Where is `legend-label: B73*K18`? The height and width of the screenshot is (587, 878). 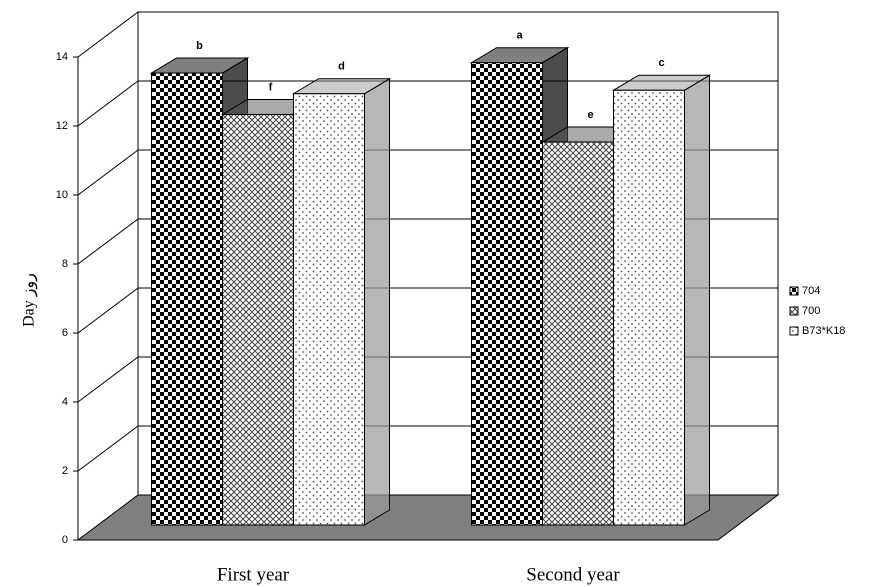
legend-label: B73*K18 is located at coordinates (823, 331).